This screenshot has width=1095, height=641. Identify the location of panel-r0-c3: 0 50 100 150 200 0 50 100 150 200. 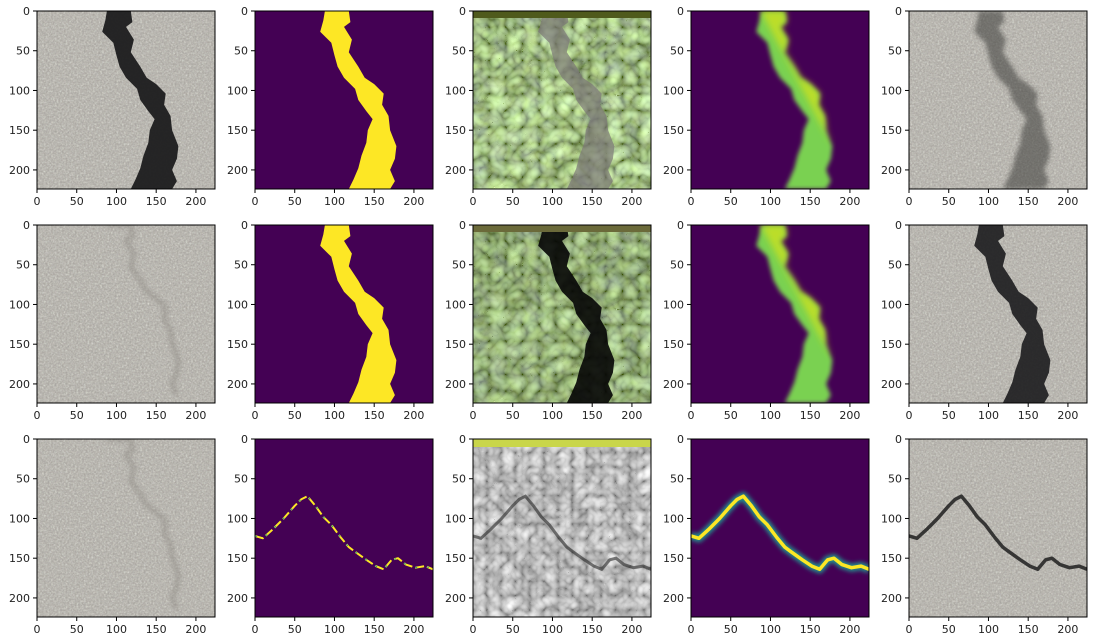
(766, 106).